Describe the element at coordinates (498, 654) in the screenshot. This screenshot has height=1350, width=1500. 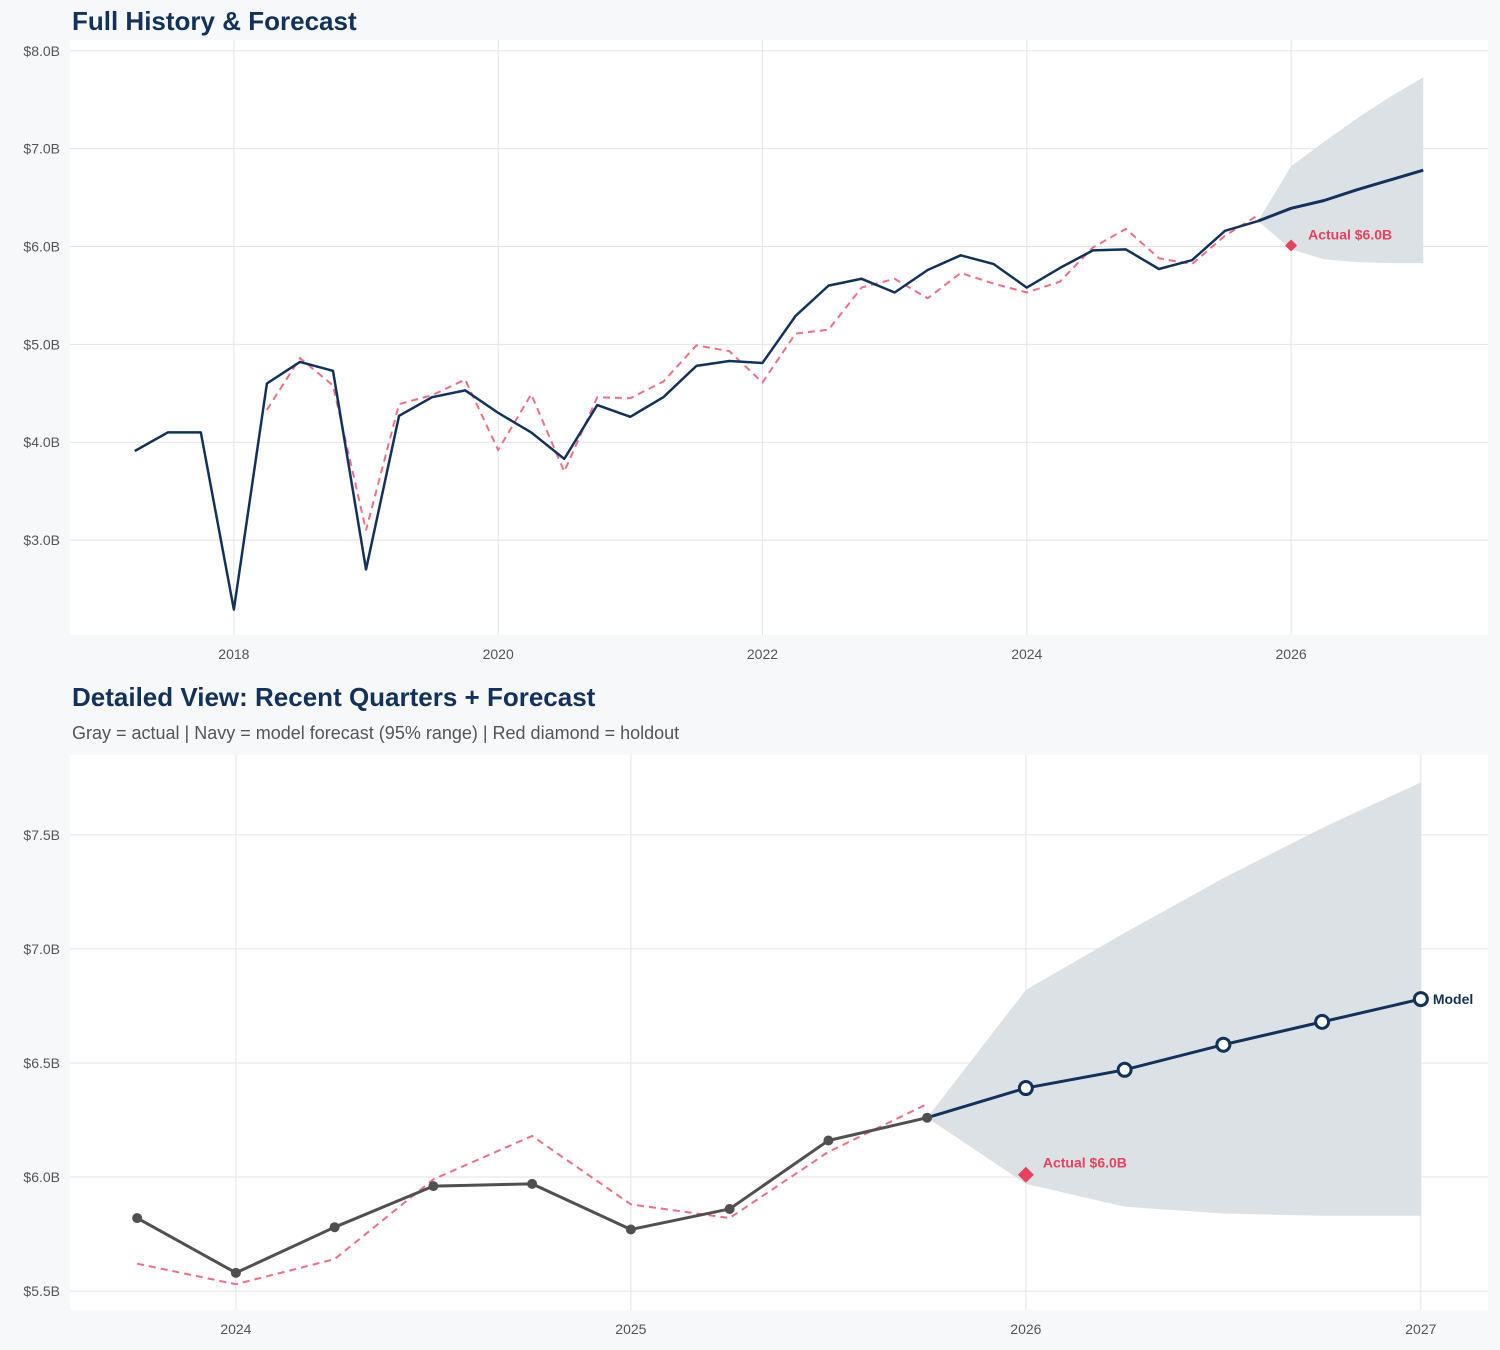
I see `x-tick-label: 2020` at that location.